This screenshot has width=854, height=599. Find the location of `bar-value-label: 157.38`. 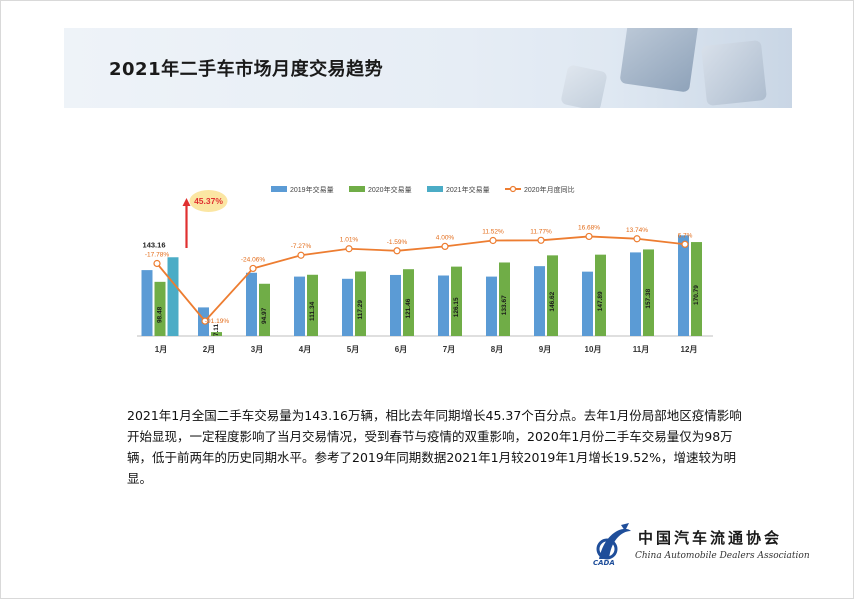

bar-value-label: 157.38 is located at coordinates (648, 298).